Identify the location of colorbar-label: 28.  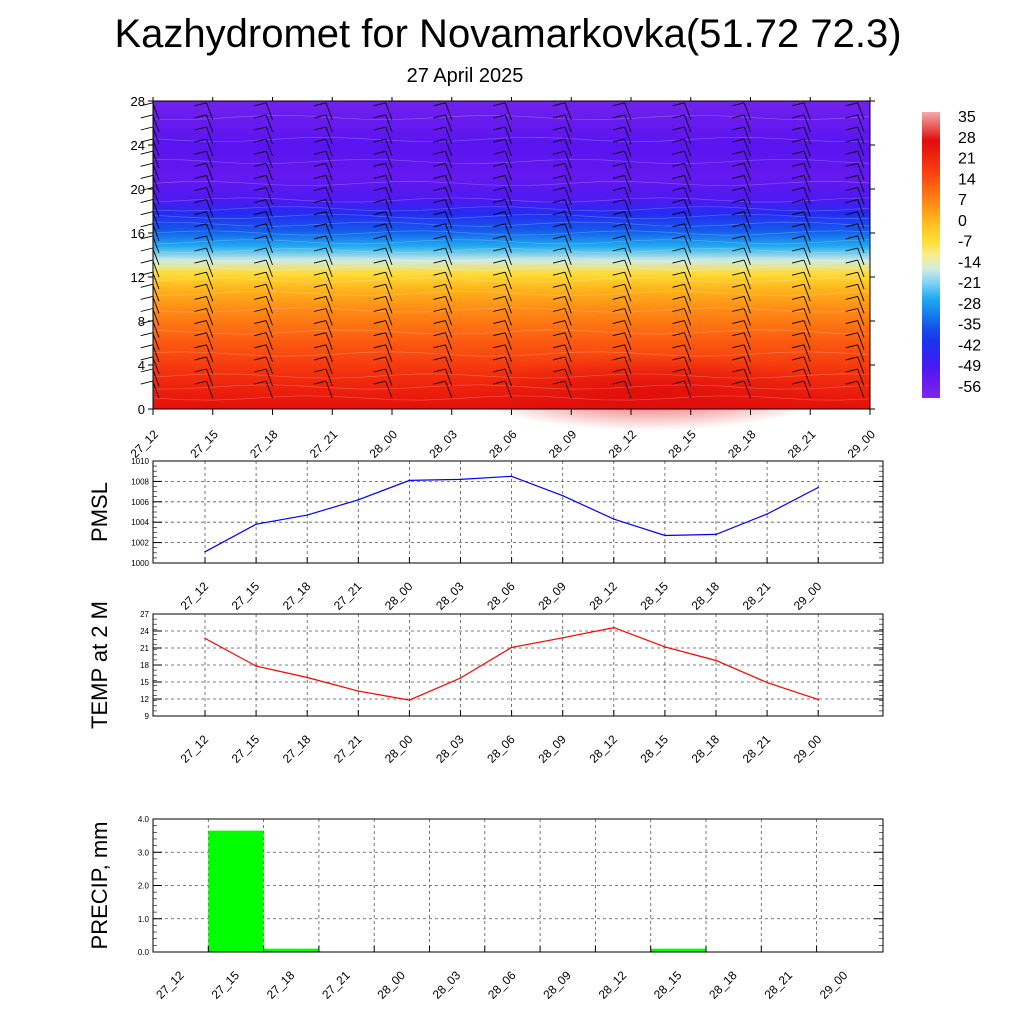
(967, 138).